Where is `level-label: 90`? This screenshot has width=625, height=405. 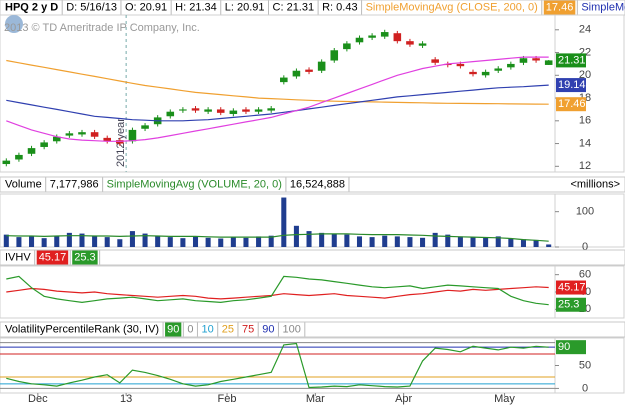 level-label: 90 is located at coordinates (268, 329).